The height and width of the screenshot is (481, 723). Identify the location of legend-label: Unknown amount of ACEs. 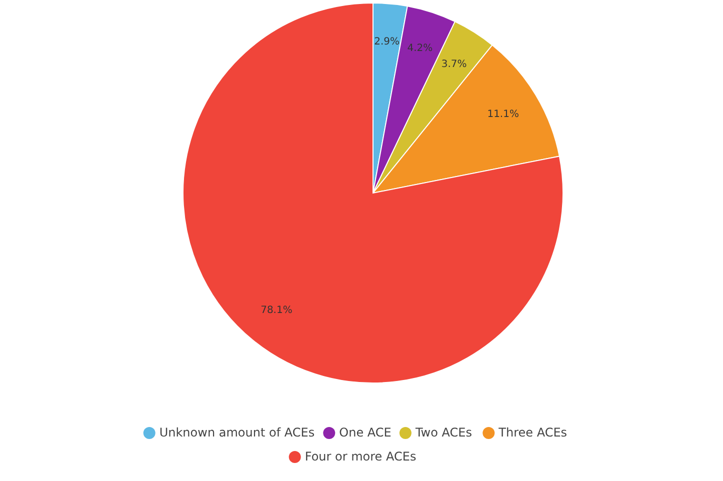
(237, 432).